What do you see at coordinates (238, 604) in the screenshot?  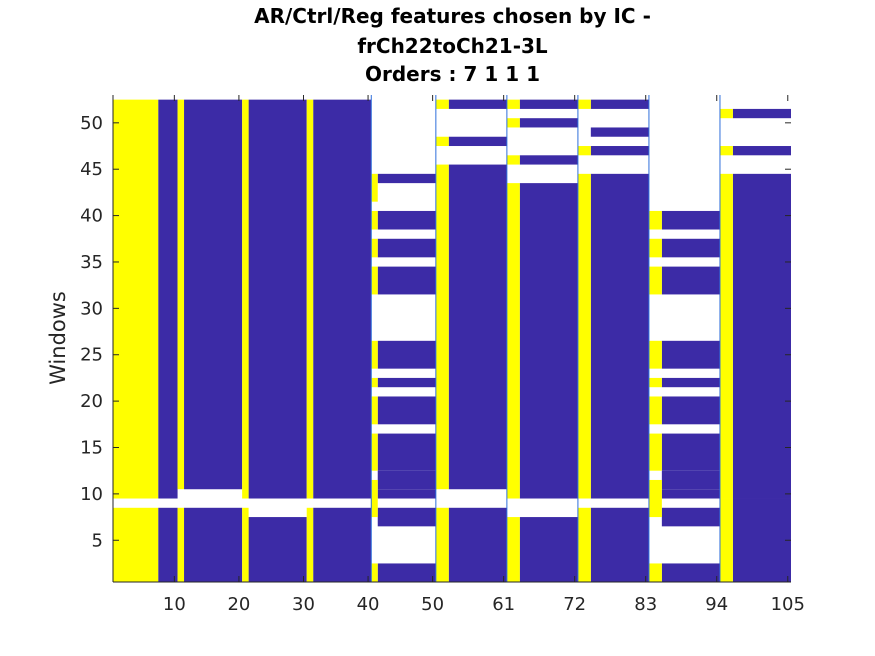 I see `x-tick-label-1: 20` at bounding box center [238, 604].